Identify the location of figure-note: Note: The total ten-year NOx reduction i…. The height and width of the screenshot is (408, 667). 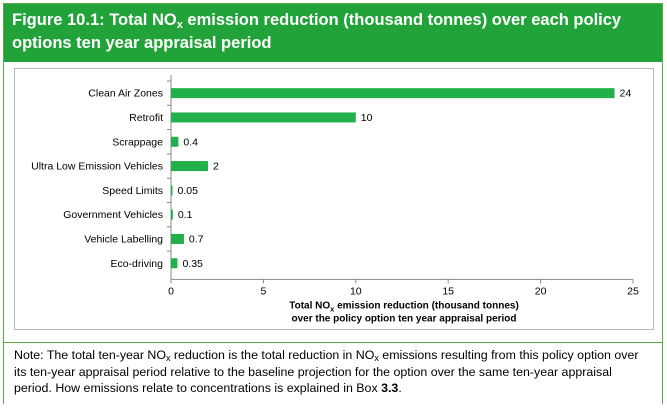
(333, 373).